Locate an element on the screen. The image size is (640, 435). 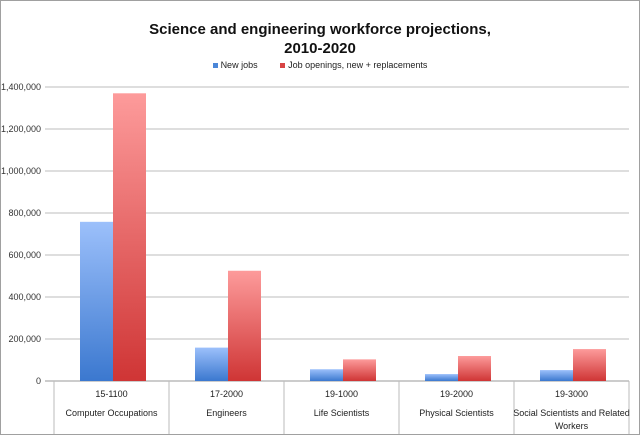
x-category-name: Computer Occupations is located at coordinates (111, 413).